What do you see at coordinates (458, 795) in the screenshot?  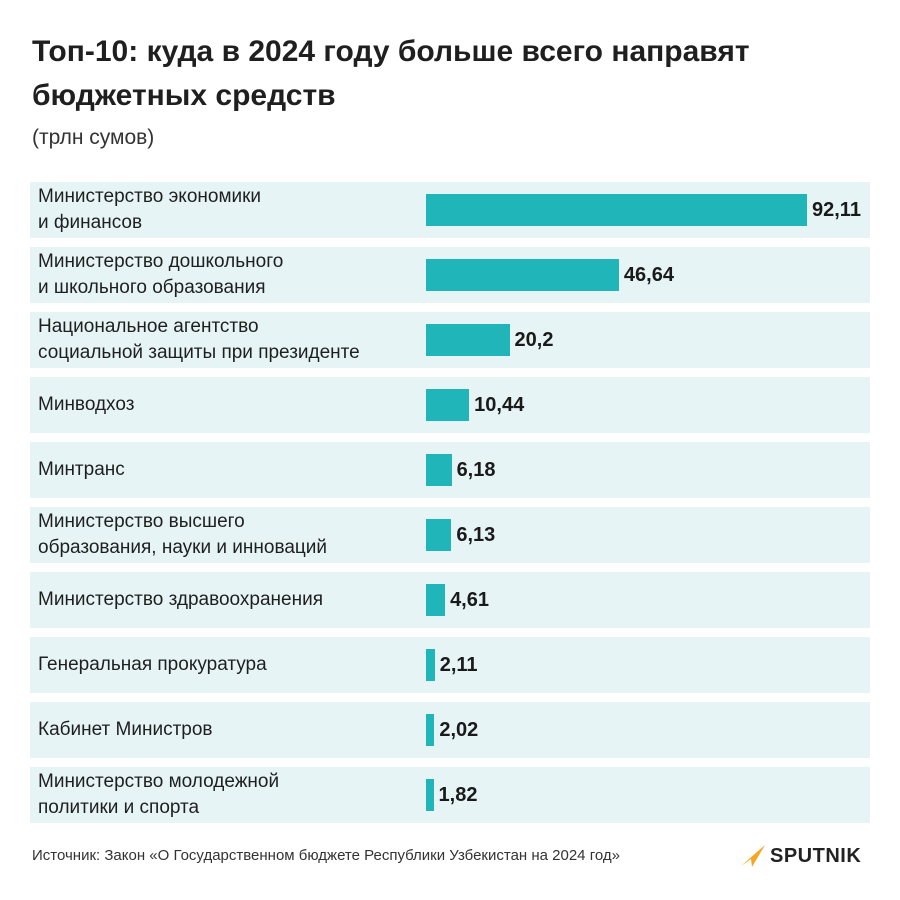 I see `value-label: 1,82` at bounding box center [458, 795].